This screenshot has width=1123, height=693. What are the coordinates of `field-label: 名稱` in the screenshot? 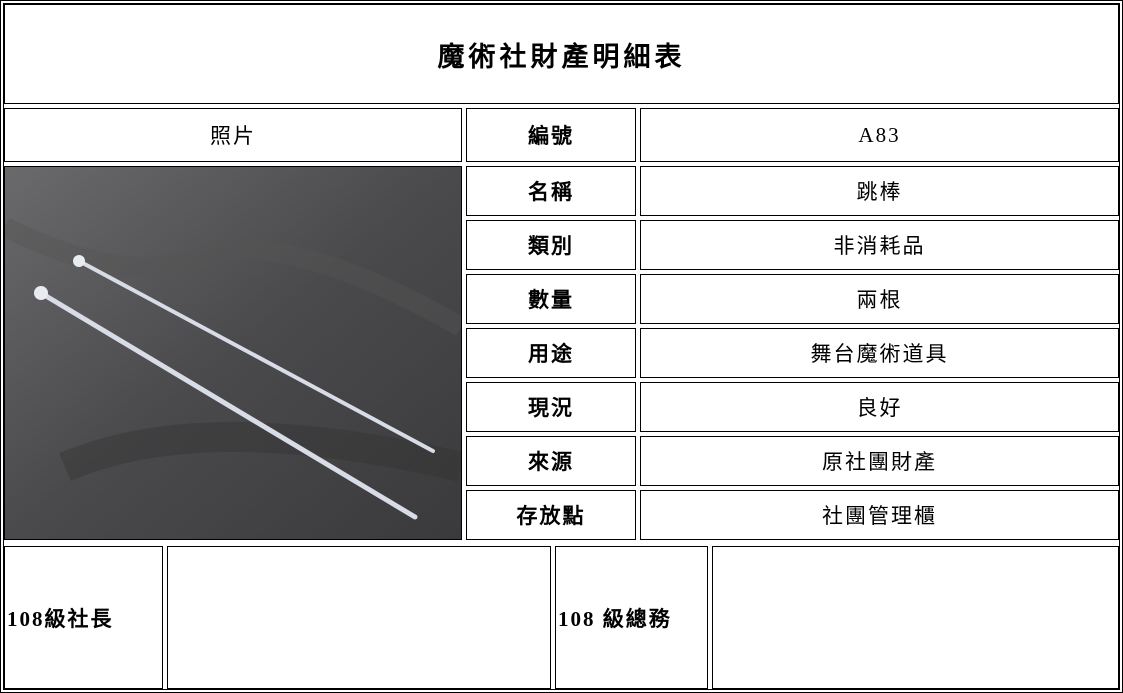 It's located at (551, 191).